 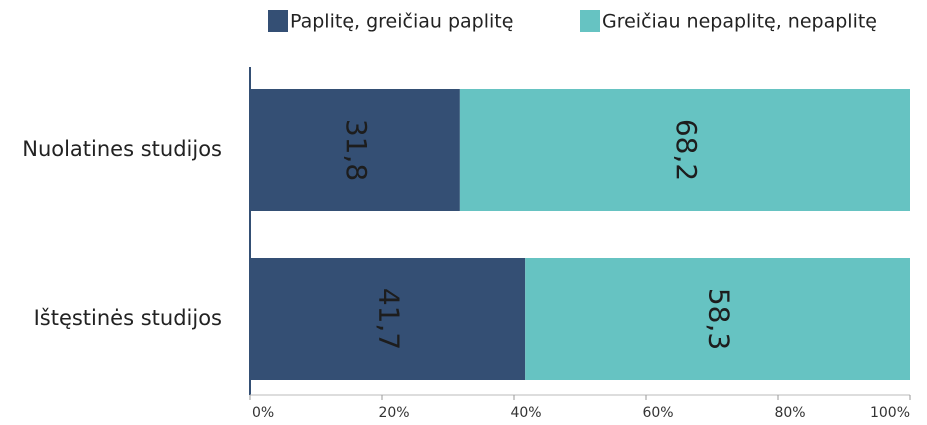 What do you see at coordinates (393, 413) in the screenshot?
I see `x-tick-label: 20%` at bounding box center [393, 413].